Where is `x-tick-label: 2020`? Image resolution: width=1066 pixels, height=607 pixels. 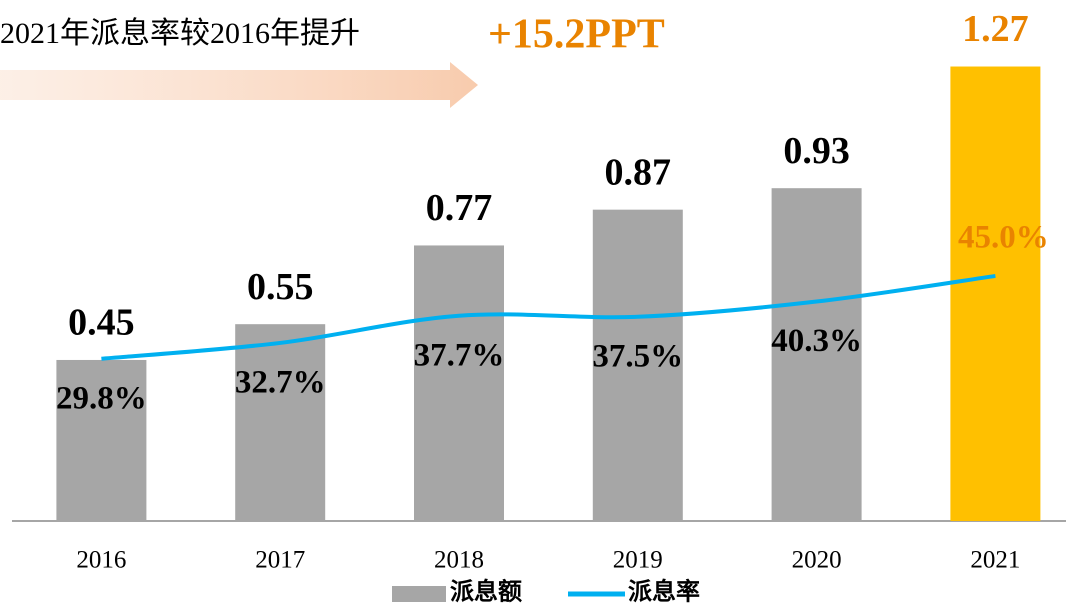
x-tick-label: 2020 is located at coordinates (817, 560).